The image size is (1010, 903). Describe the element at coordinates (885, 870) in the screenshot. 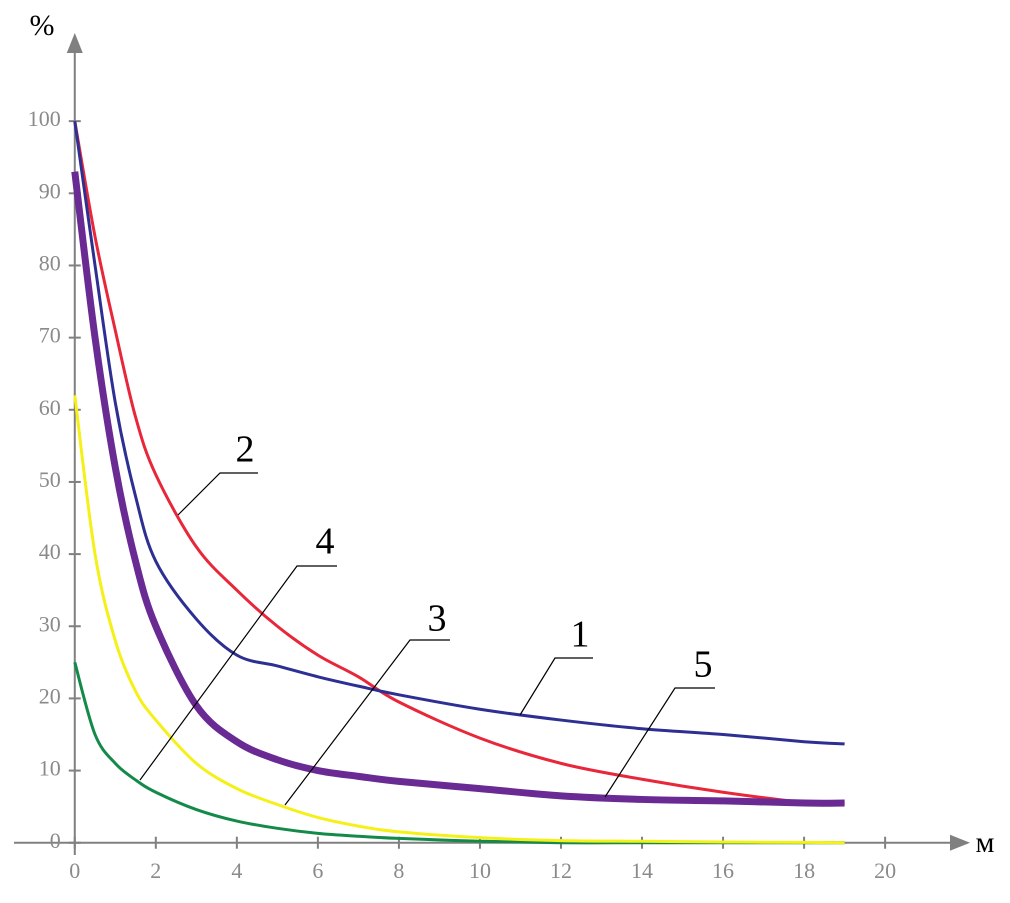

I see `x-tick-label: 20` at that location.